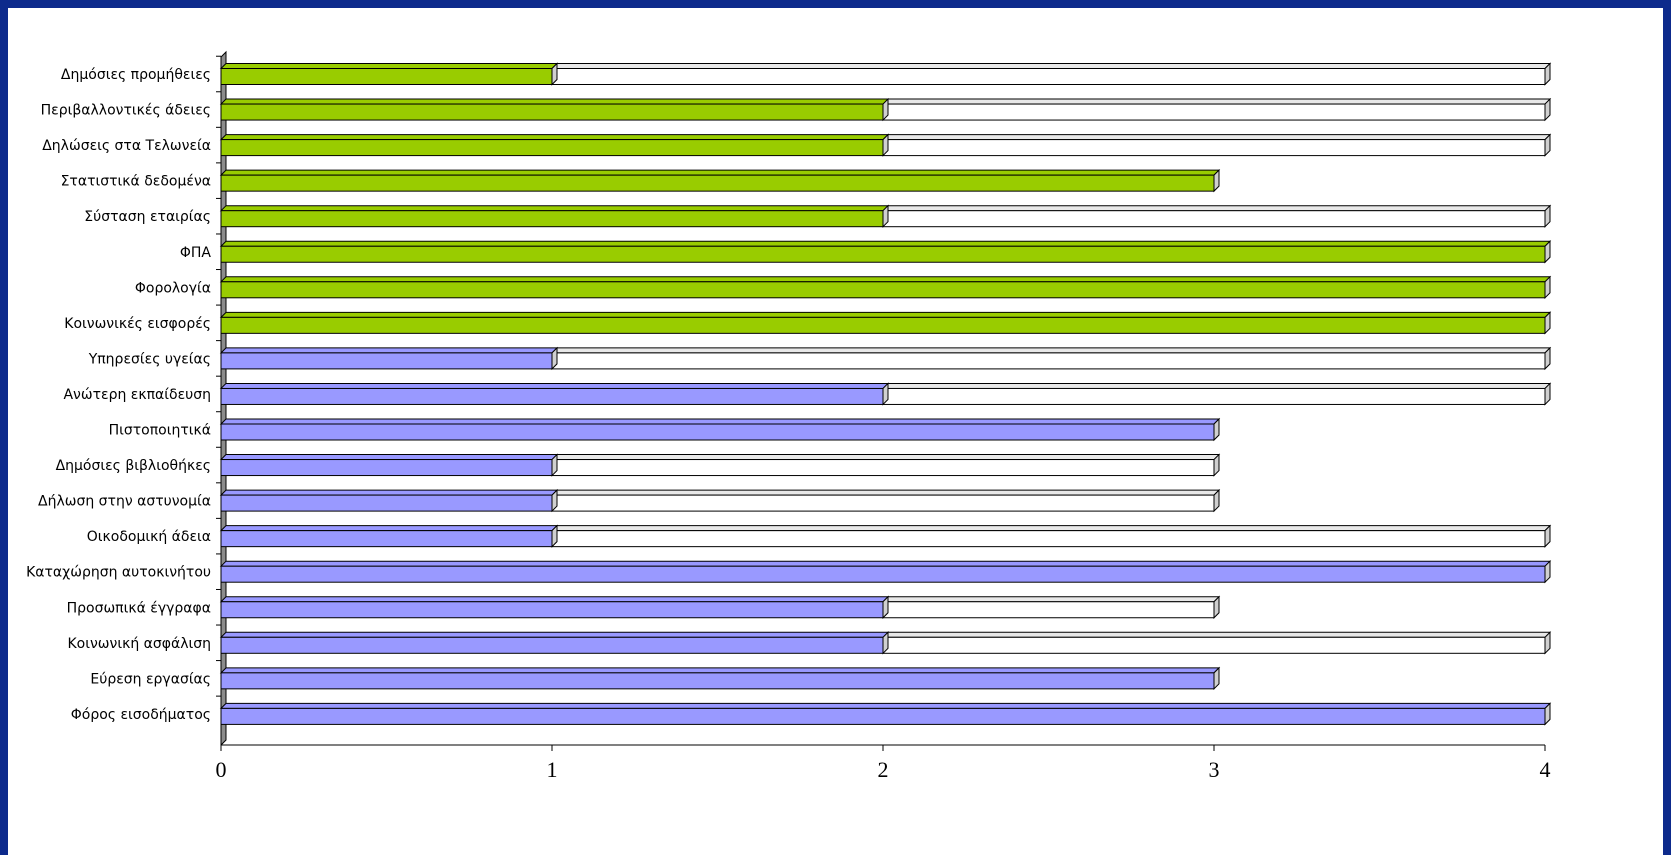 The height and width of the screenshot is (855, 1671). What do you see at coordinates (118, 573) in the screenshot?
I see `category-label: Καταχώρηση αυτοκινήτου` at bounding box center [118, 573].